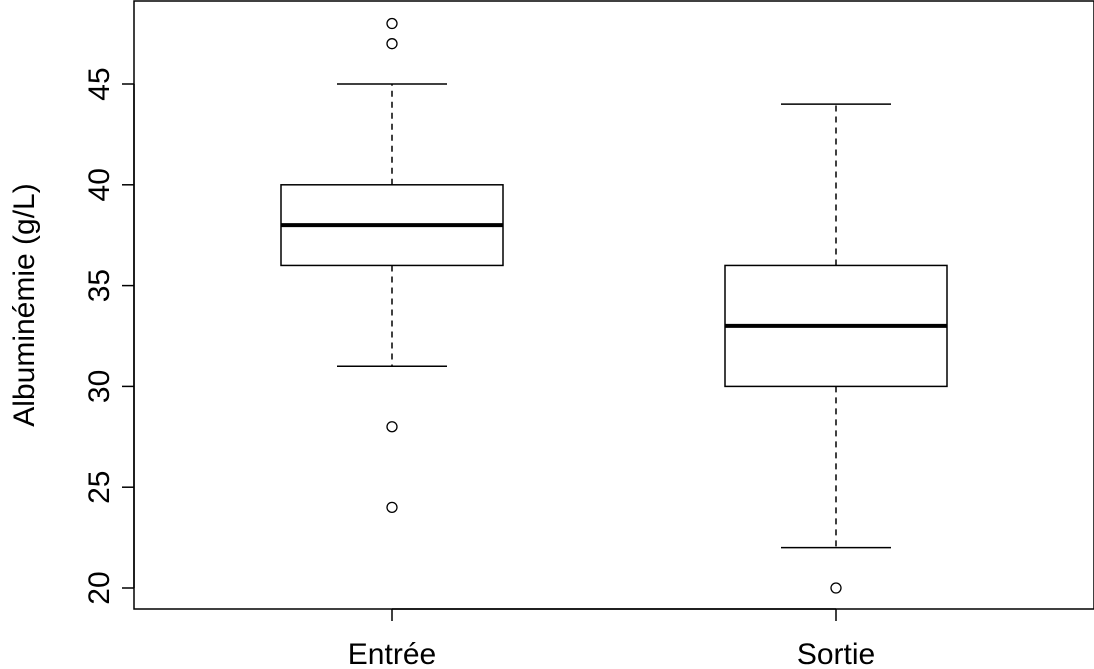  Describe the element at coordinates (836, 653) in the screenshot. I see `x-tick-label: Sortie` at that location.